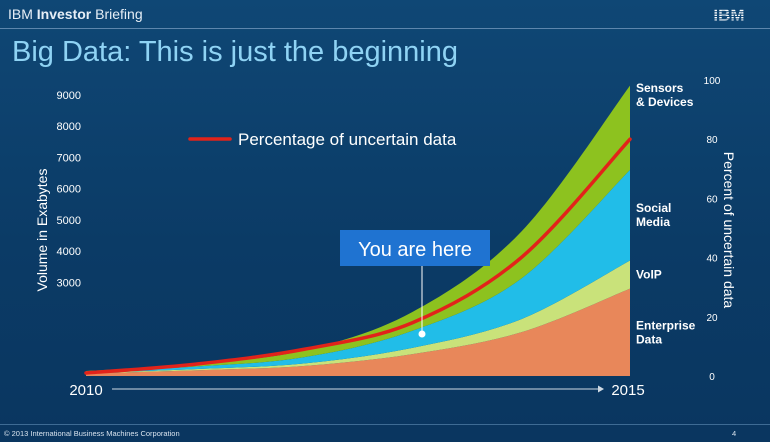  I want to click on y-tick-label: 6000, so click(69, 190).